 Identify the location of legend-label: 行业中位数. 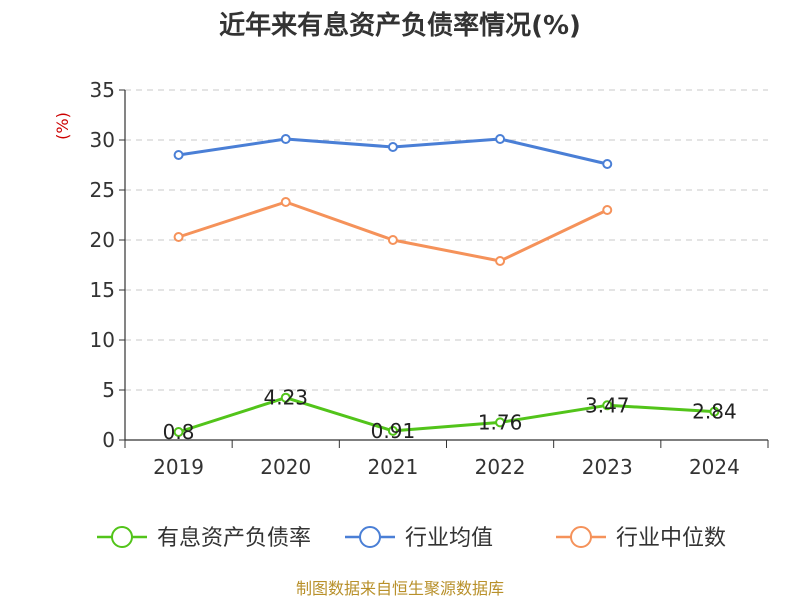
(671, 538).